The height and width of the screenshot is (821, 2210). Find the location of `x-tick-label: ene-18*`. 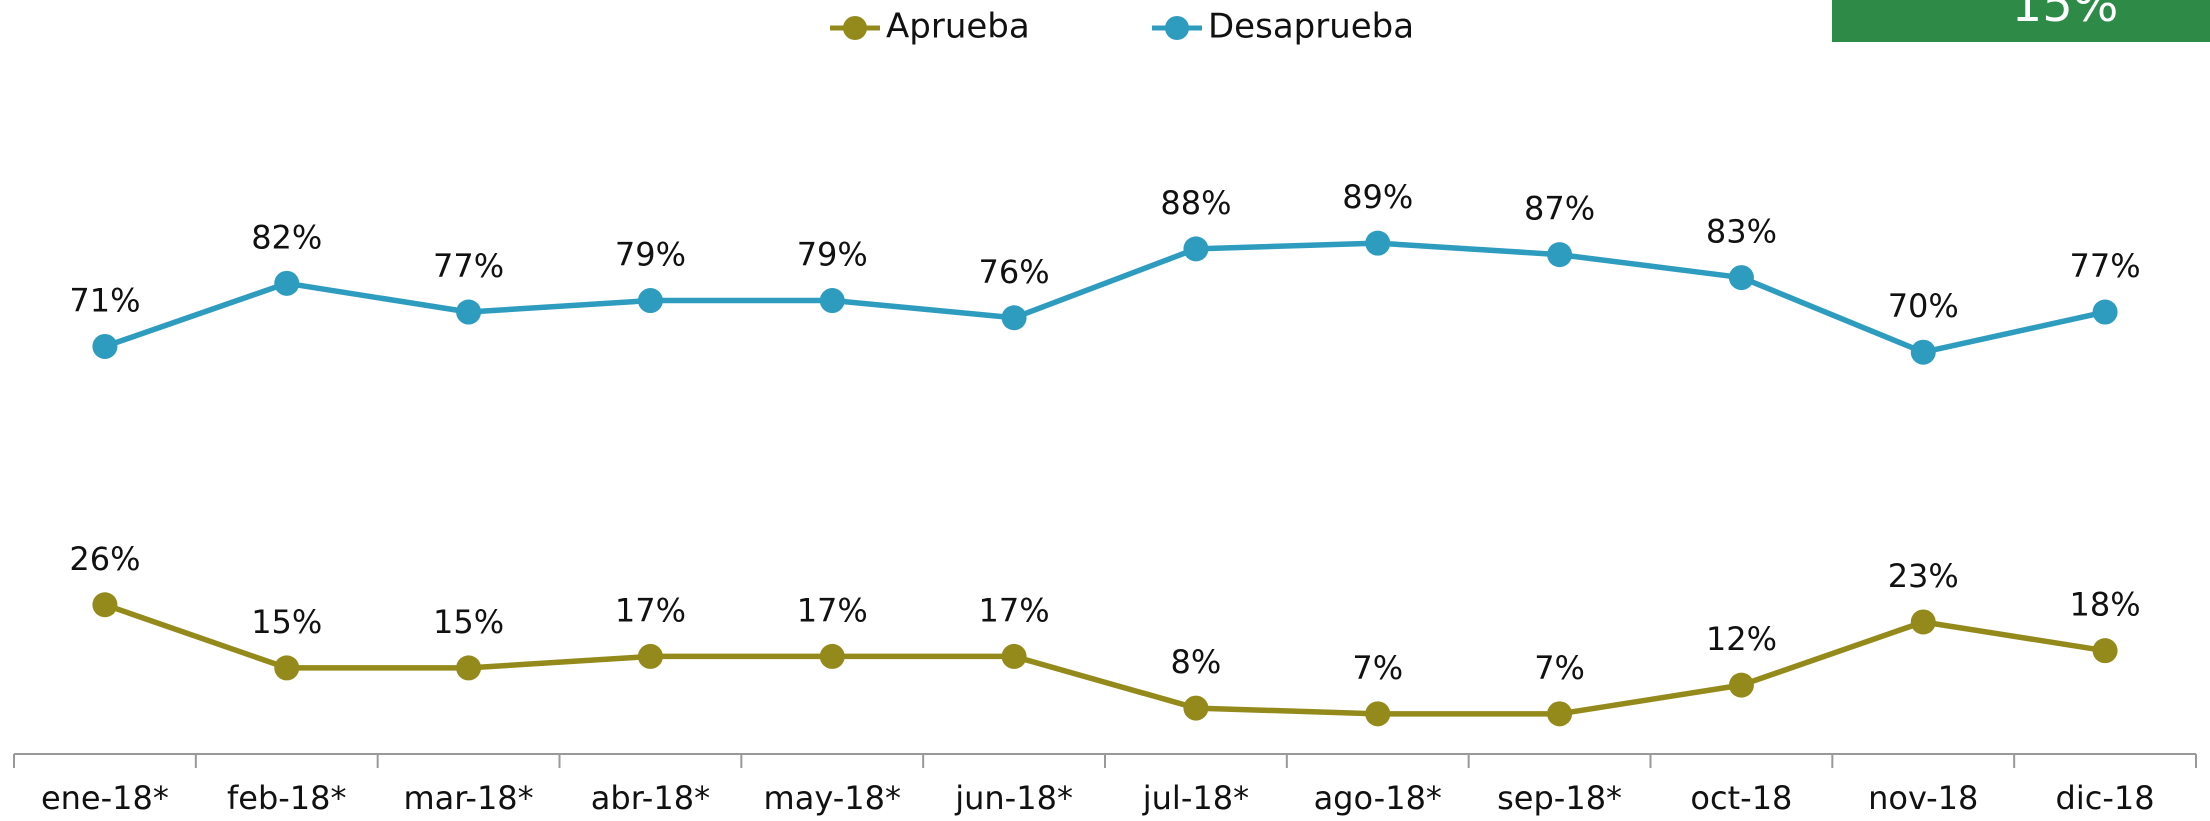

x-tick-label: ene-18* is located at coordinates (105, 798).